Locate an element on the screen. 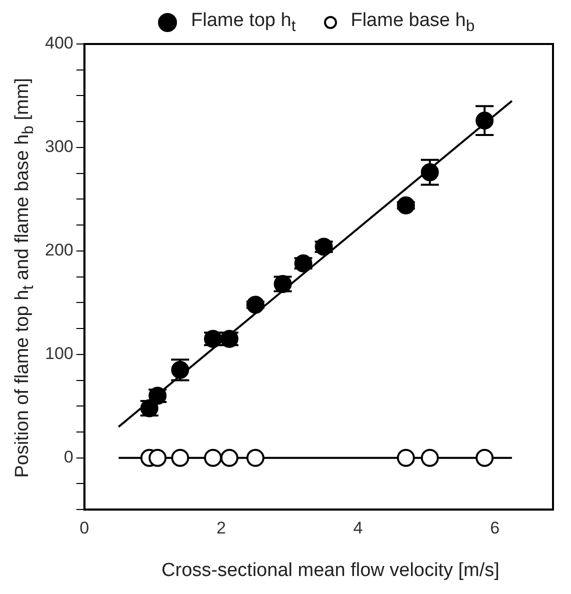  legend-label: Flame top h$_{t}$ is located at coordinates (243, 23).